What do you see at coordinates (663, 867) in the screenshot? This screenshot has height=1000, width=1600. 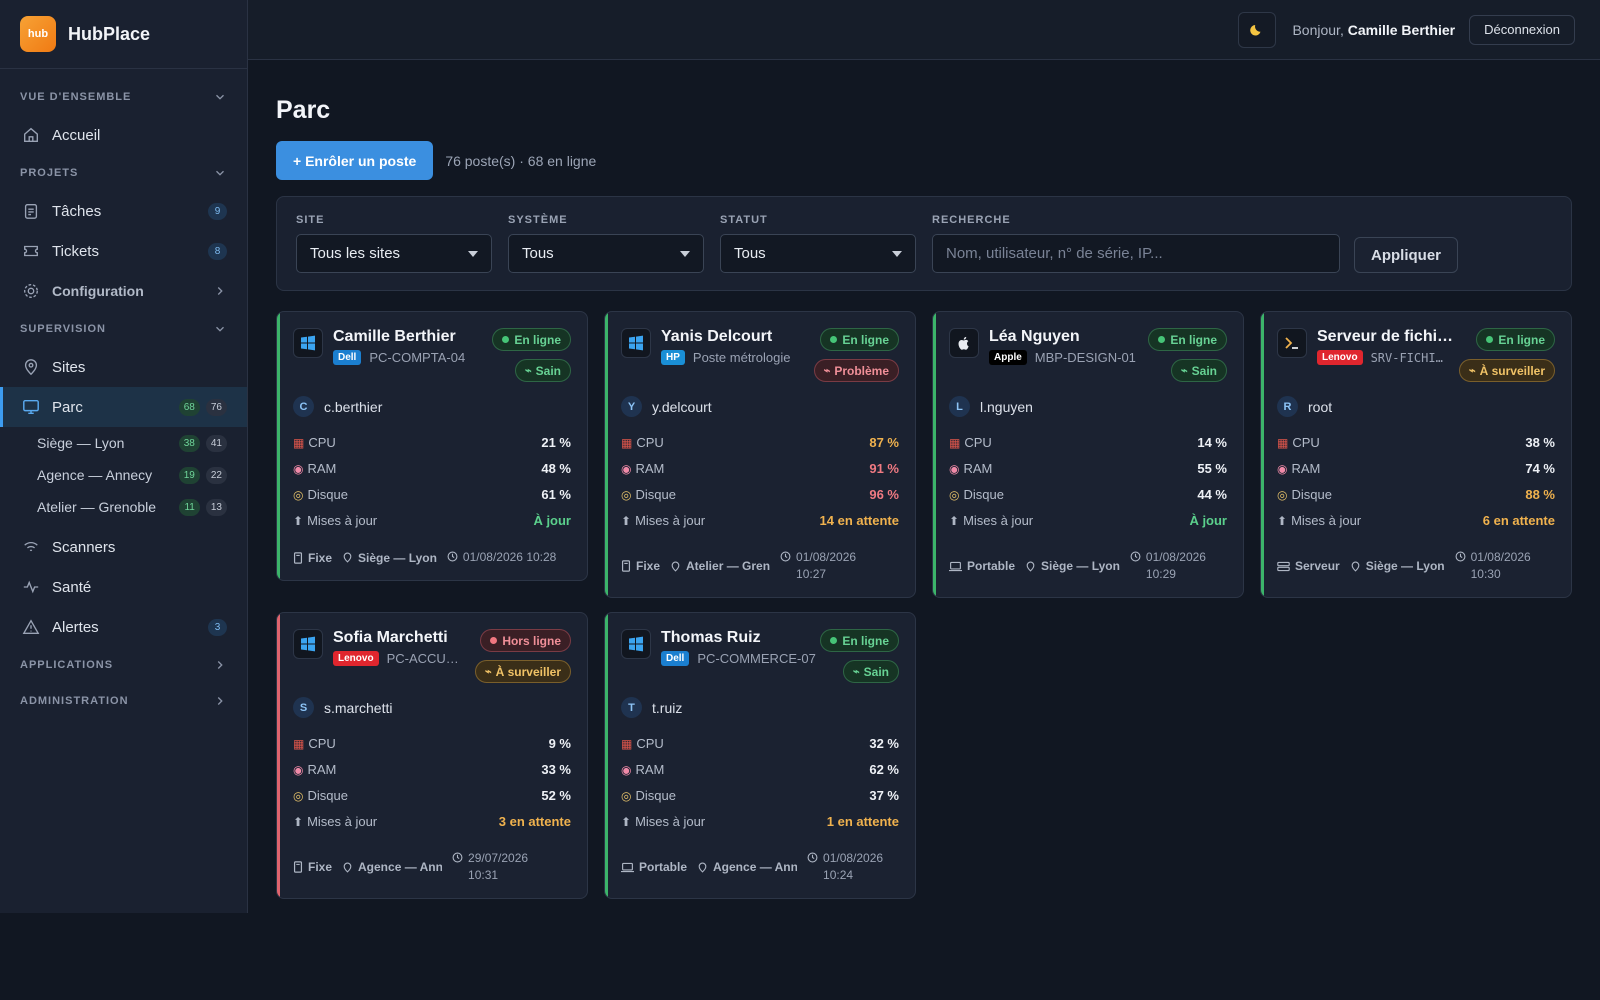 I see `device-type-text: Portable` at bounding box center [663, 867].